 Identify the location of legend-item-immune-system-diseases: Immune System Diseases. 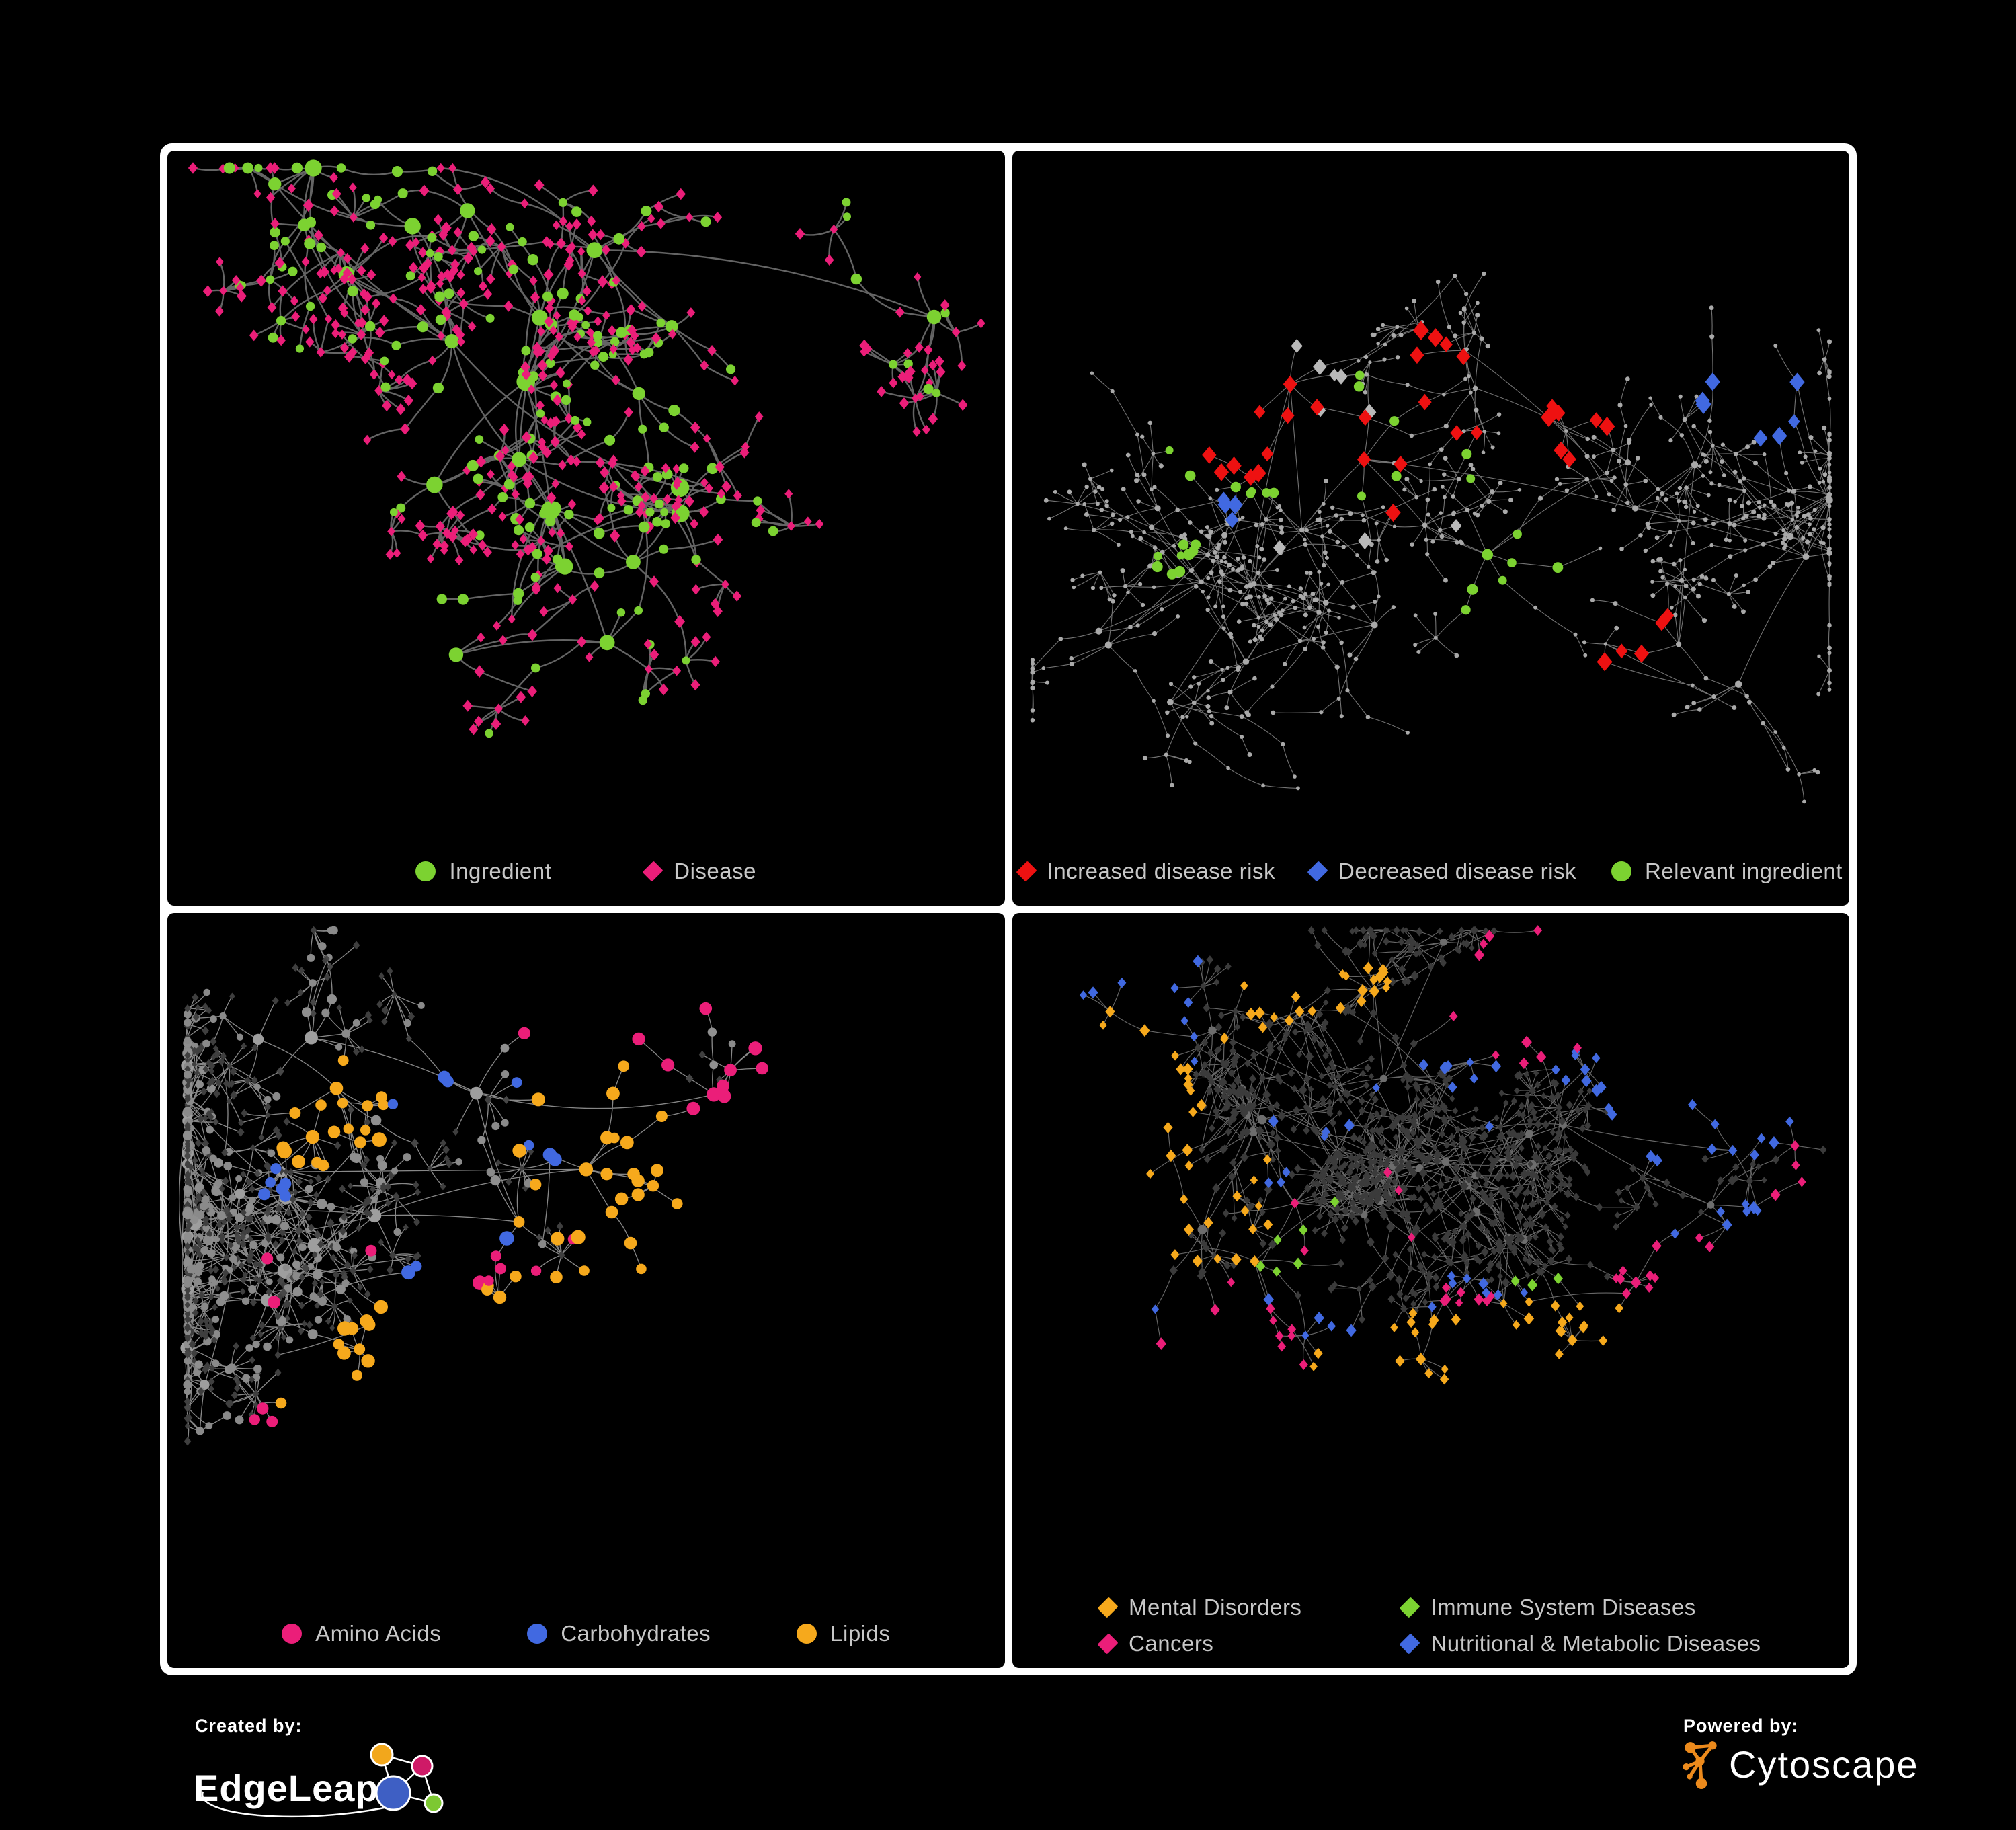
(1547, 1607).